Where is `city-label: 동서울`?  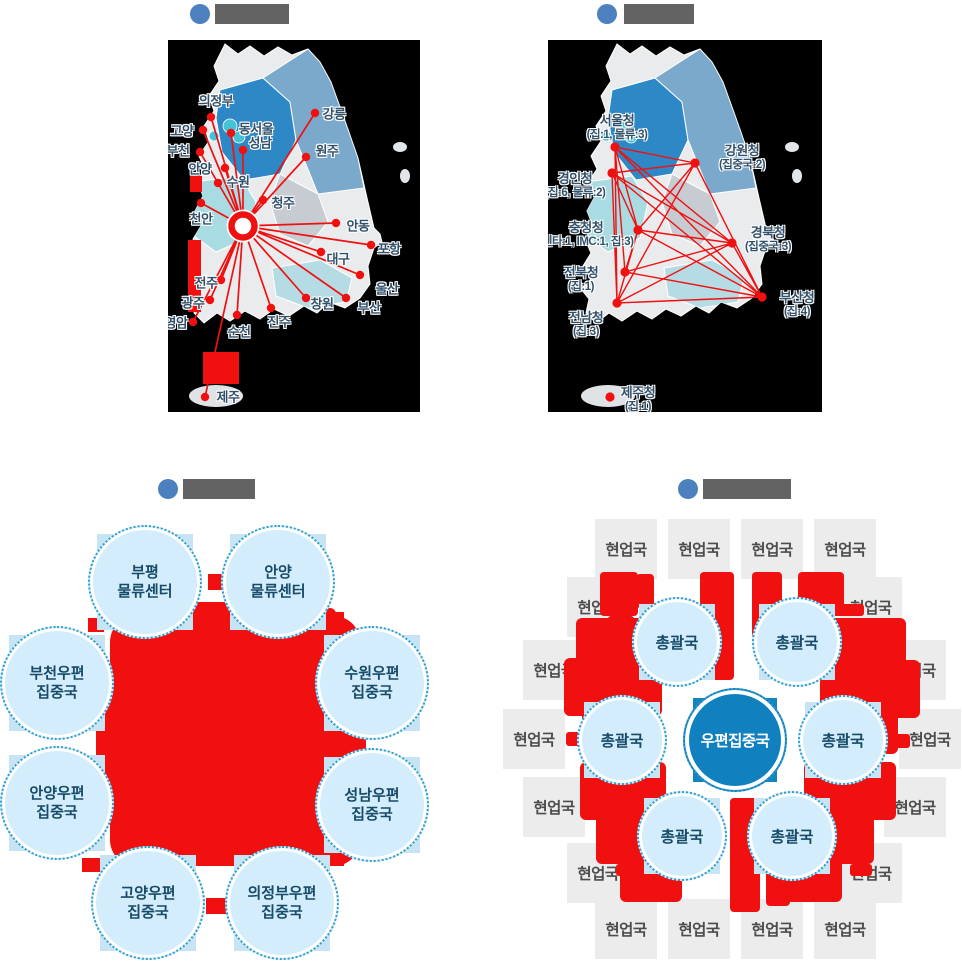 city-label: 동서울 is located at coordinates (256, 129).